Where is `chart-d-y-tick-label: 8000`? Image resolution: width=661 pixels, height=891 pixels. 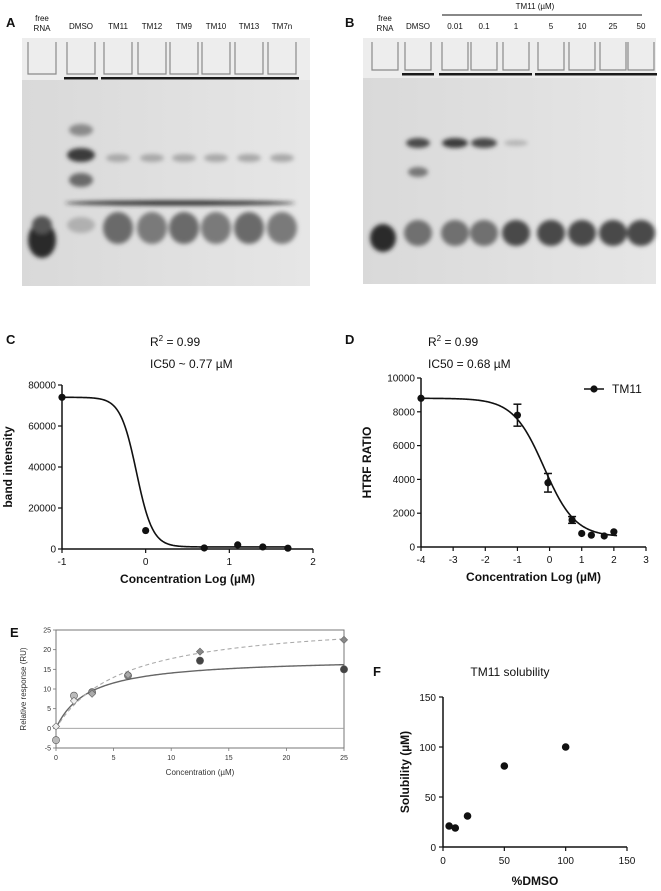 chart-d-y-tick-label: 8000 is located at coordinates (404, 412).